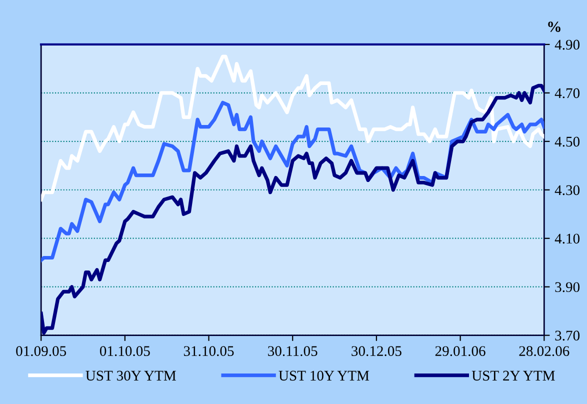  Describe the element at coordinates (567, 190) in the screenshot. I see `y-tick-label: 4.30` at that location.